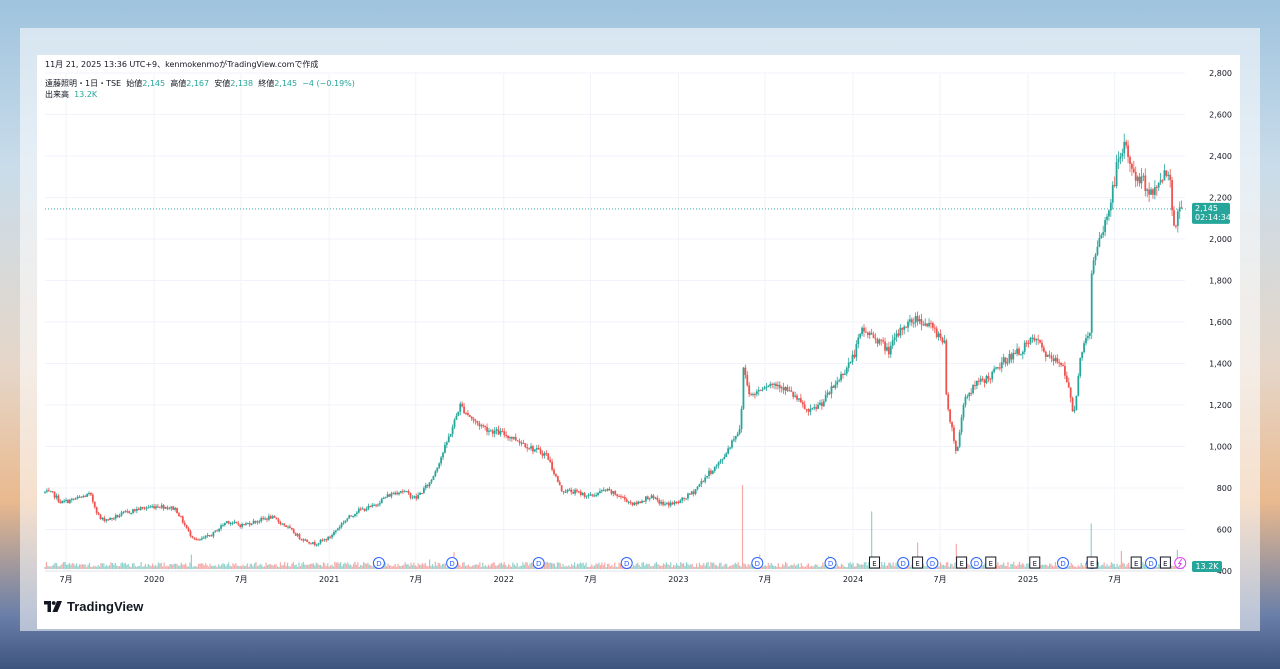 This screenshot has width=1280, height=669. Describe the element at coordinates (93, 606) in the screenshot. I see `tradingview-logo: TradingView` at that location.